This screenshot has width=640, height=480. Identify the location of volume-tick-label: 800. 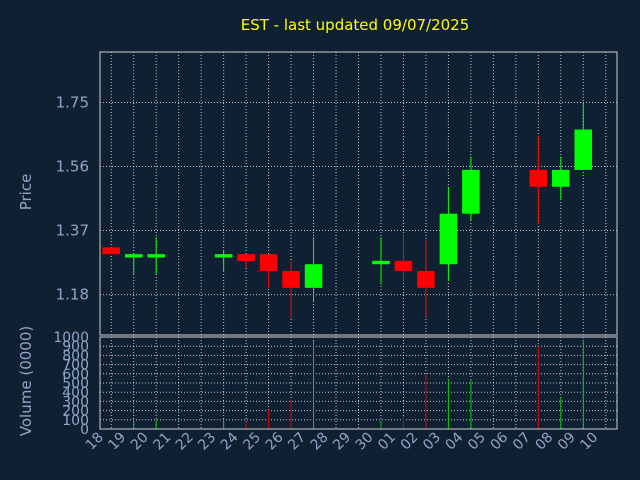
(75, 356).